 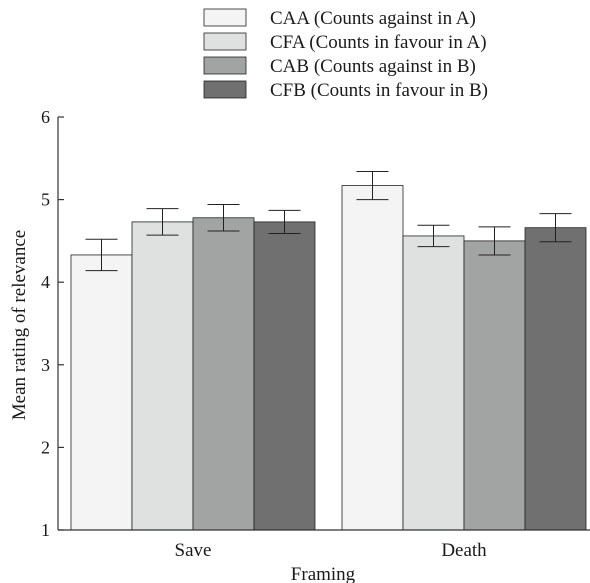 I want to click on y-tick-label: 4, so click(x=45, y=282).